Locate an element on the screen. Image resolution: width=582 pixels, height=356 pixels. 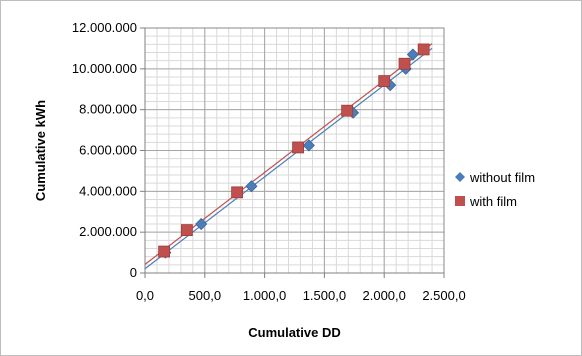
x-tick-label: 1.500,0 is located at coordinates (324, 295).